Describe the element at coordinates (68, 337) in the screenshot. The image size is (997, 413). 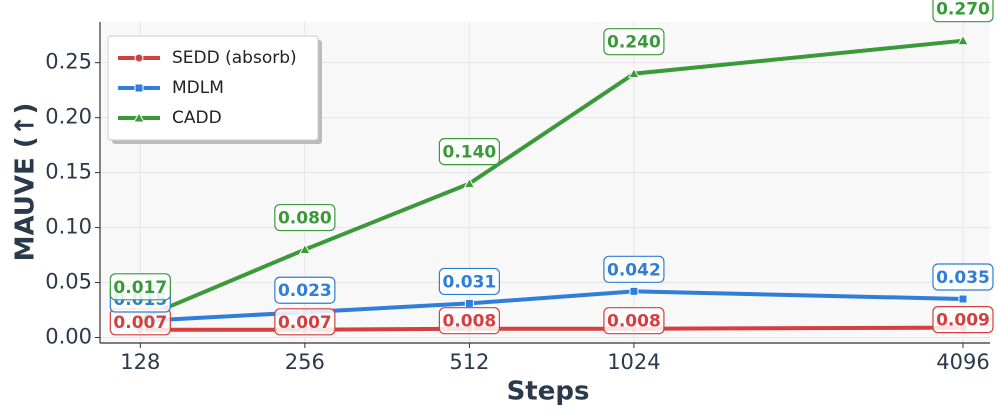
I see `y-tick-label: 0.00` at that location.